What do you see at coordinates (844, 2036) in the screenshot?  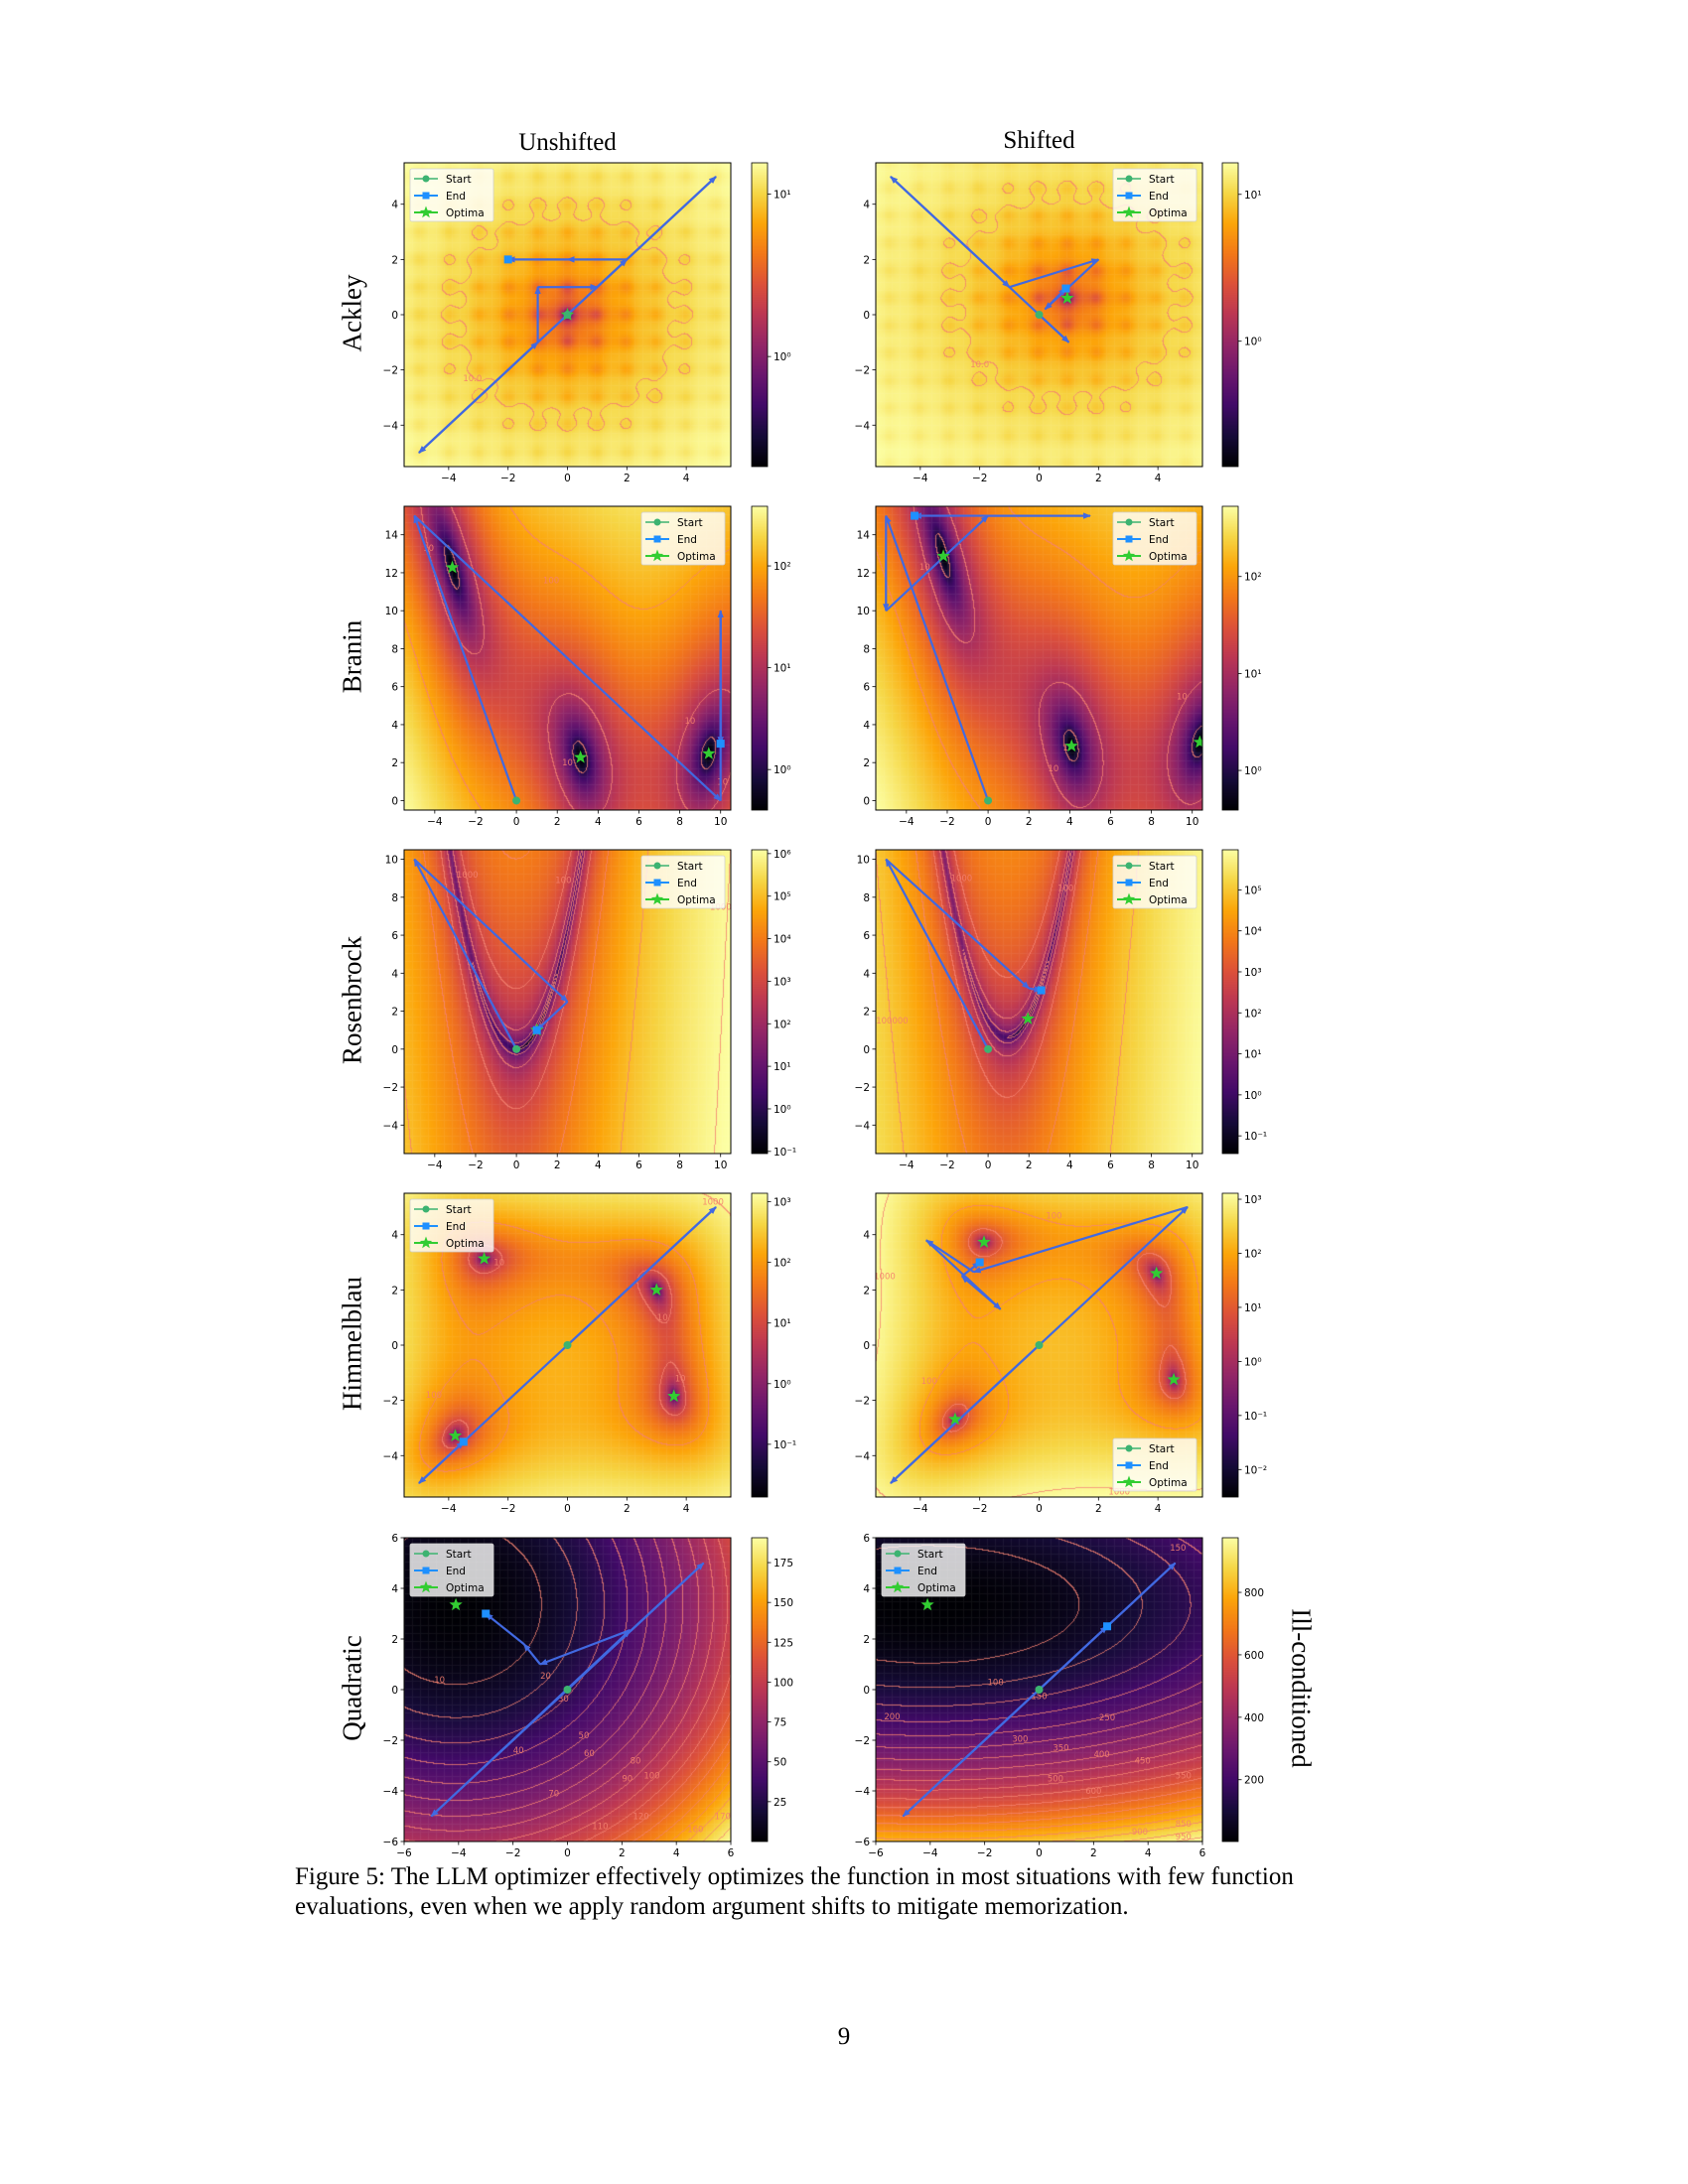 I see `page-number: 9` at bounding box center [844, 2036].